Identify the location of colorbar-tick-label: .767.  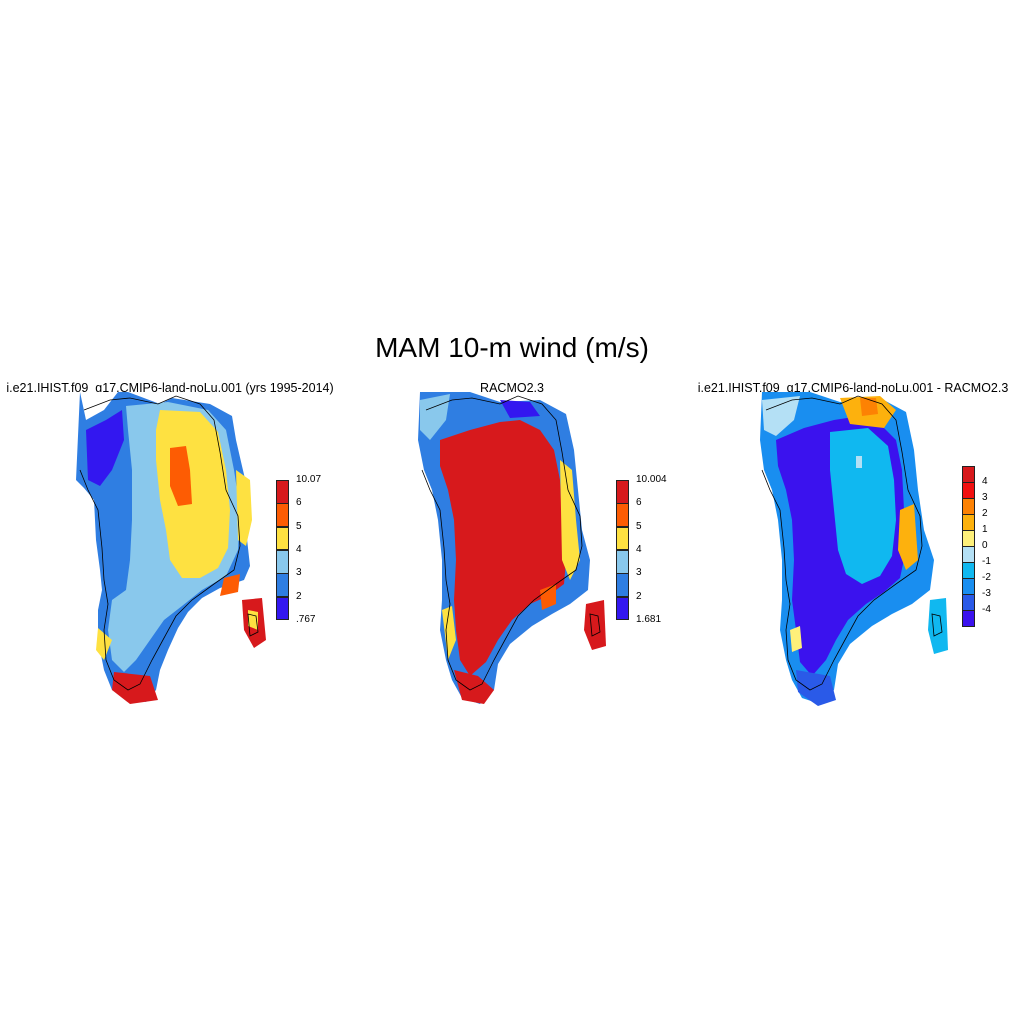
(306, 619).